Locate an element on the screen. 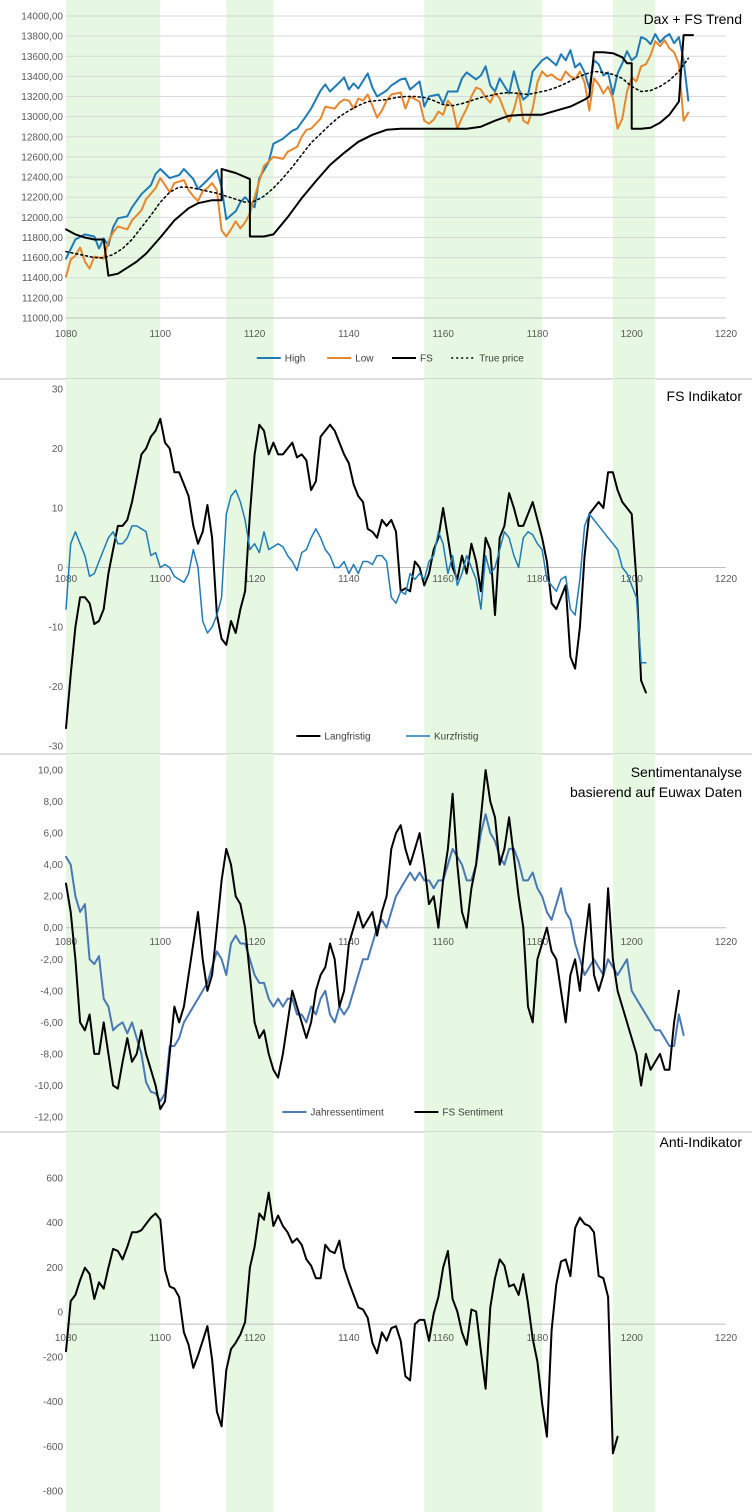 The image size is (752, 1512). y-tick-label: 12600,00 is located at coordinates (42, 157).